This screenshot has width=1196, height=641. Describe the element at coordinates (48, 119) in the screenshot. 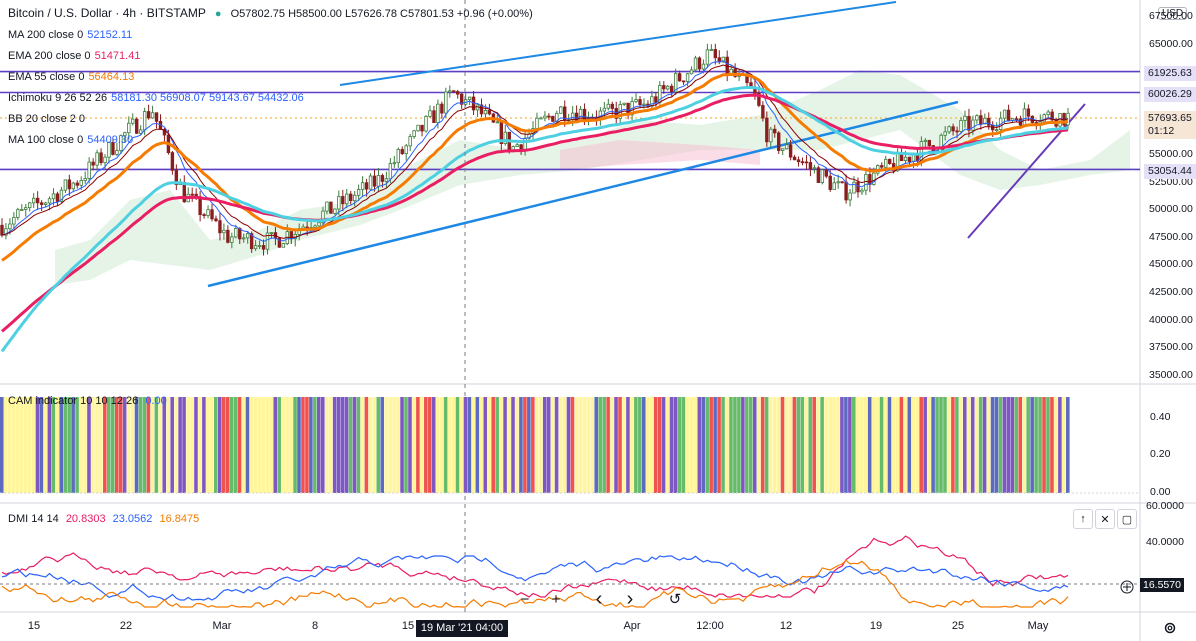

I see `indicator-legend-item: BB 20 close 2 0` at that location.